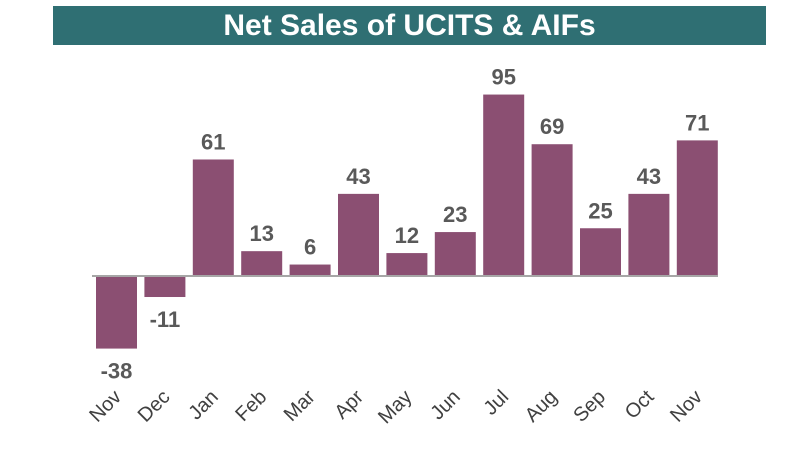 The image size is (800, 449). Describe the element at coordinates (349, 405) in the screenshot. I see `x-tick-label-5: Apr` at that location.